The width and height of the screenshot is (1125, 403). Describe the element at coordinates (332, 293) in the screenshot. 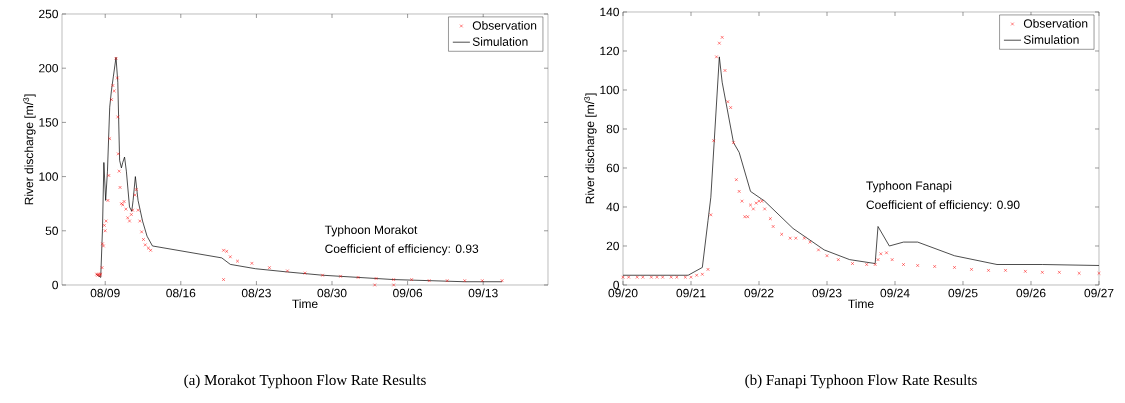

I see `x-tick-label: 08/30` at that location.